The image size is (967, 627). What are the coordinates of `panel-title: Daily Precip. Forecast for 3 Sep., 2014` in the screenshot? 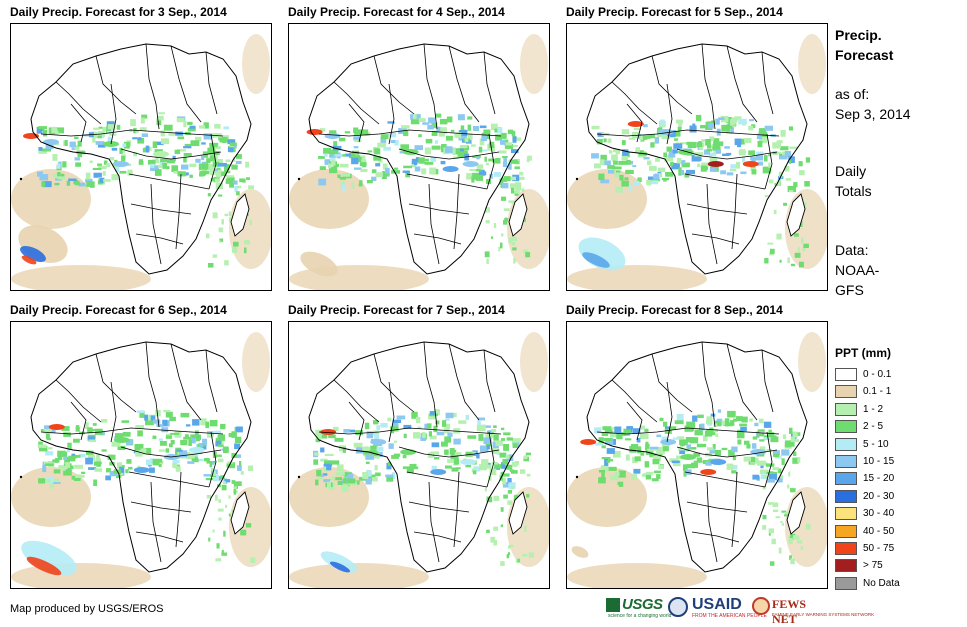 It's located at (118, 12).